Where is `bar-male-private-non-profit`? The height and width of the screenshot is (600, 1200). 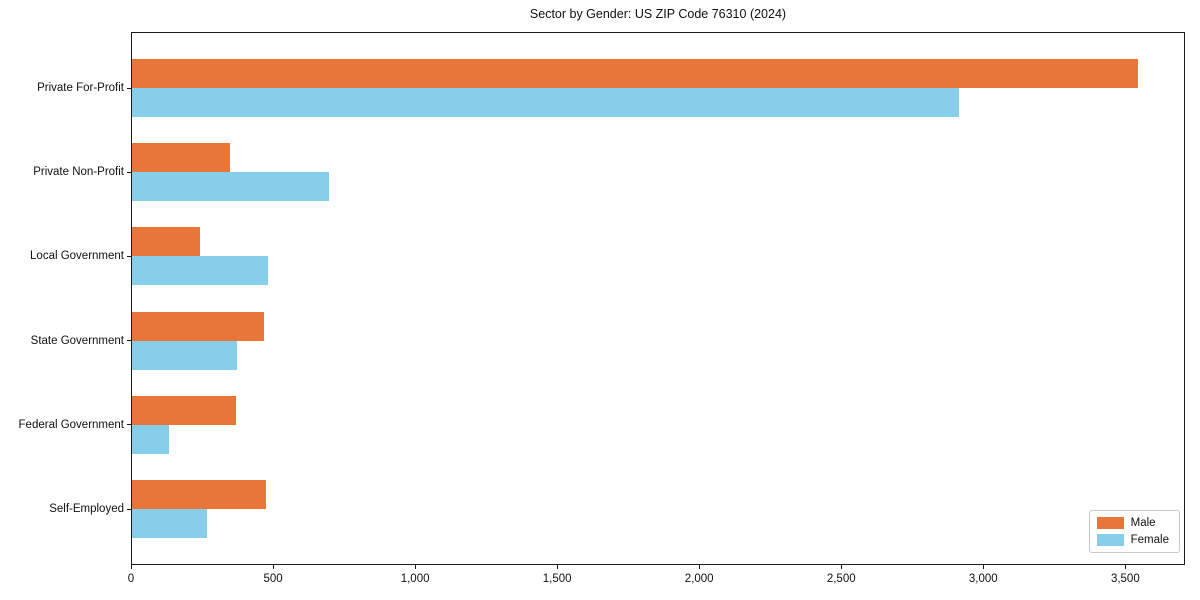 bar-male-private-non-profit is located at coordinates (181, 158).